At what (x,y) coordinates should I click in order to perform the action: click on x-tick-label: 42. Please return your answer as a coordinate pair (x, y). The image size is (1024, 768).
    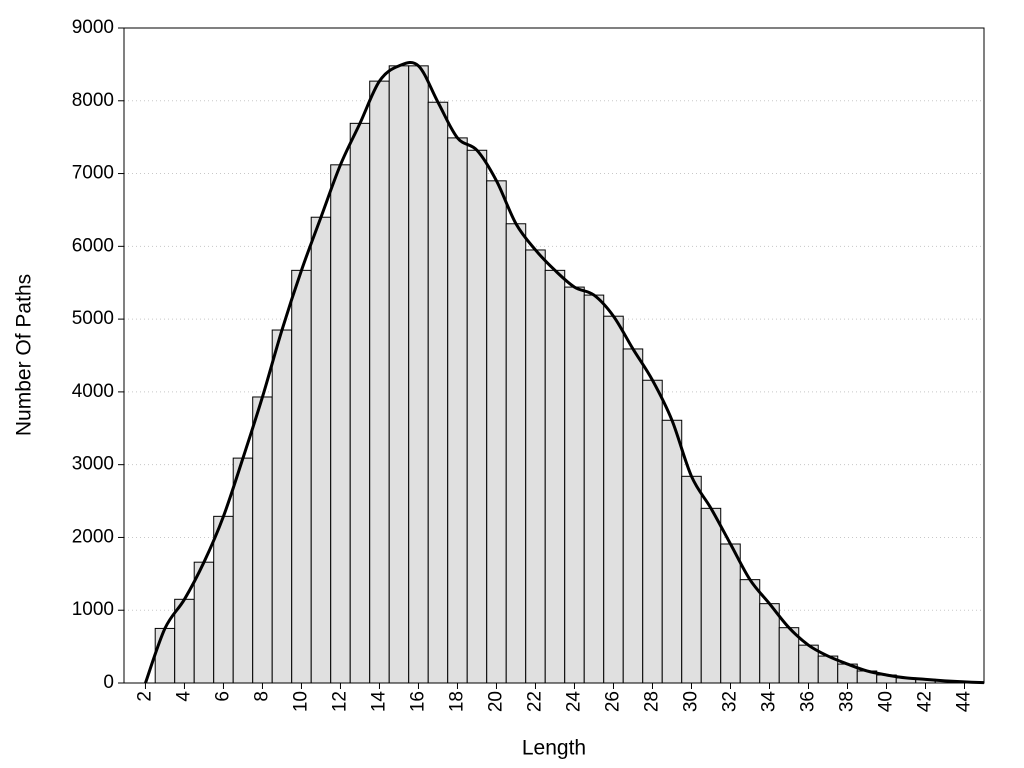
    Looking at the image, I should click on (925, 701).